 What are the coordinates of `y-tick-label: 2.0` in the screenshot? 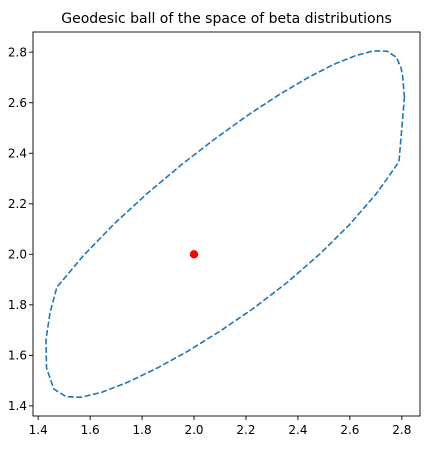 It's located at (17, 255).